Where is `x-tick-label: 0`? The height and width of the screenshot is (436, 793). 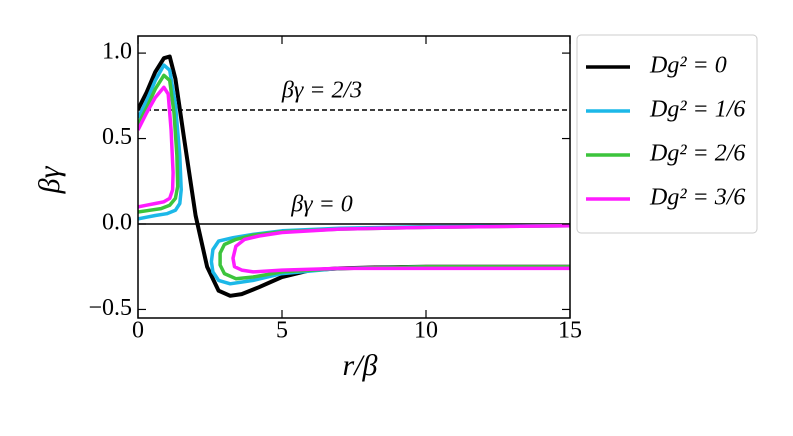
x-tick-label: 0 is located at coordinates (138, 331).